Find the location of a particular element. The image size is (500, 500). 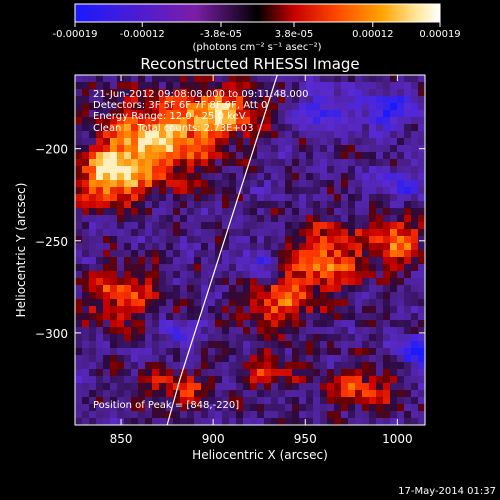

colorbar-tick-label: -3.8e-05 is located at coordinates (221, 34).